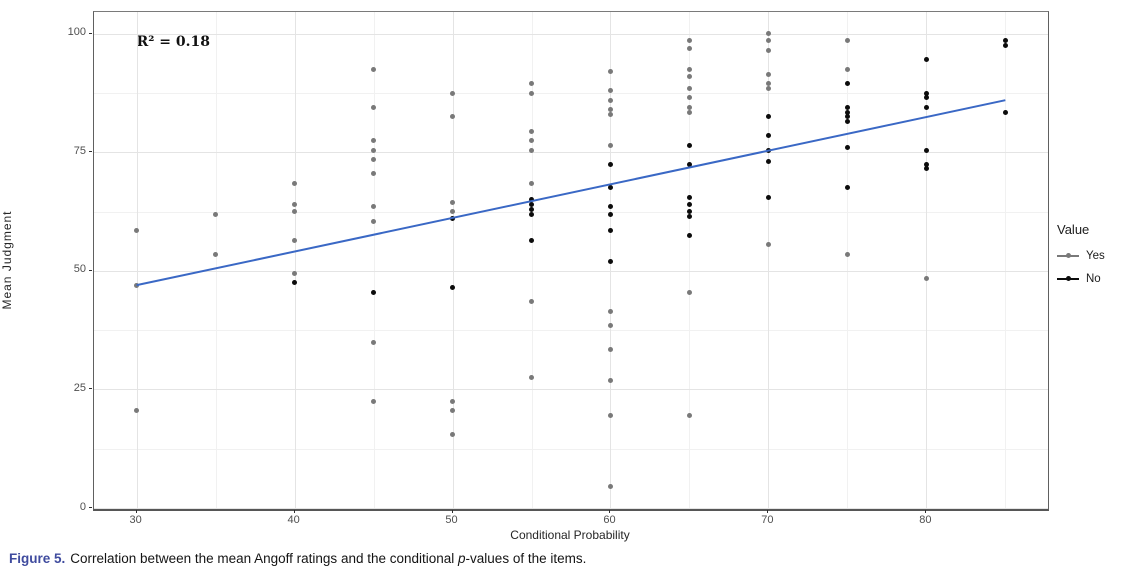  I want to click on r-squared-annotation: R² = 0.18, so click(173, 42).